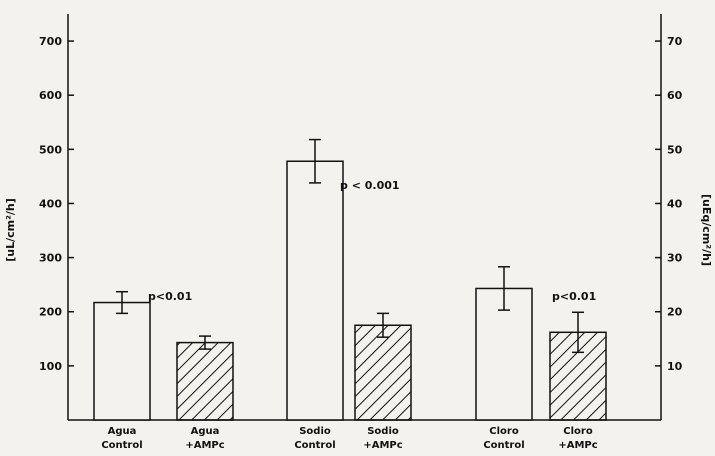 The image size is (715, 456). I want to click on right-tick-group: 10 20 30 40 50 60 70, so click(669, 204).